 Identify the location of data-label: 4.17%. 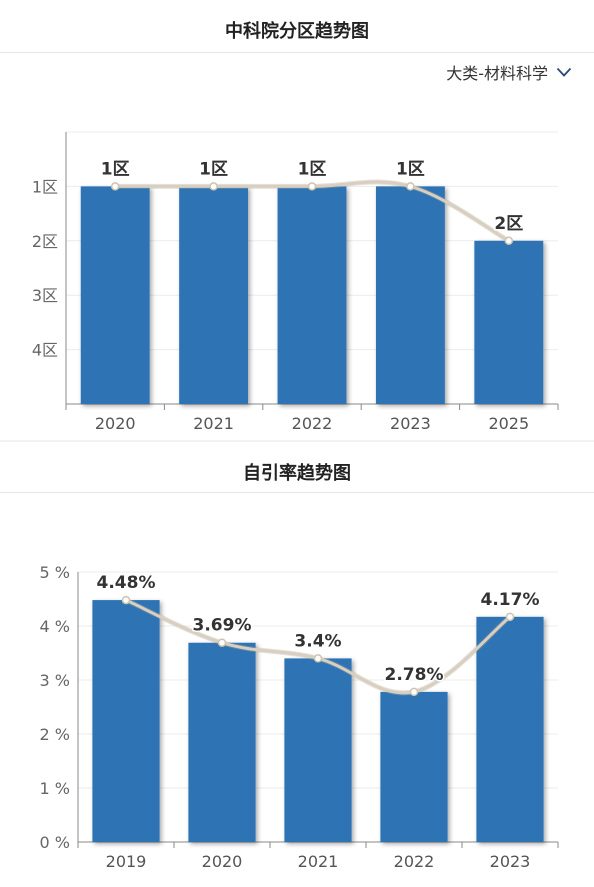
(510, 600).